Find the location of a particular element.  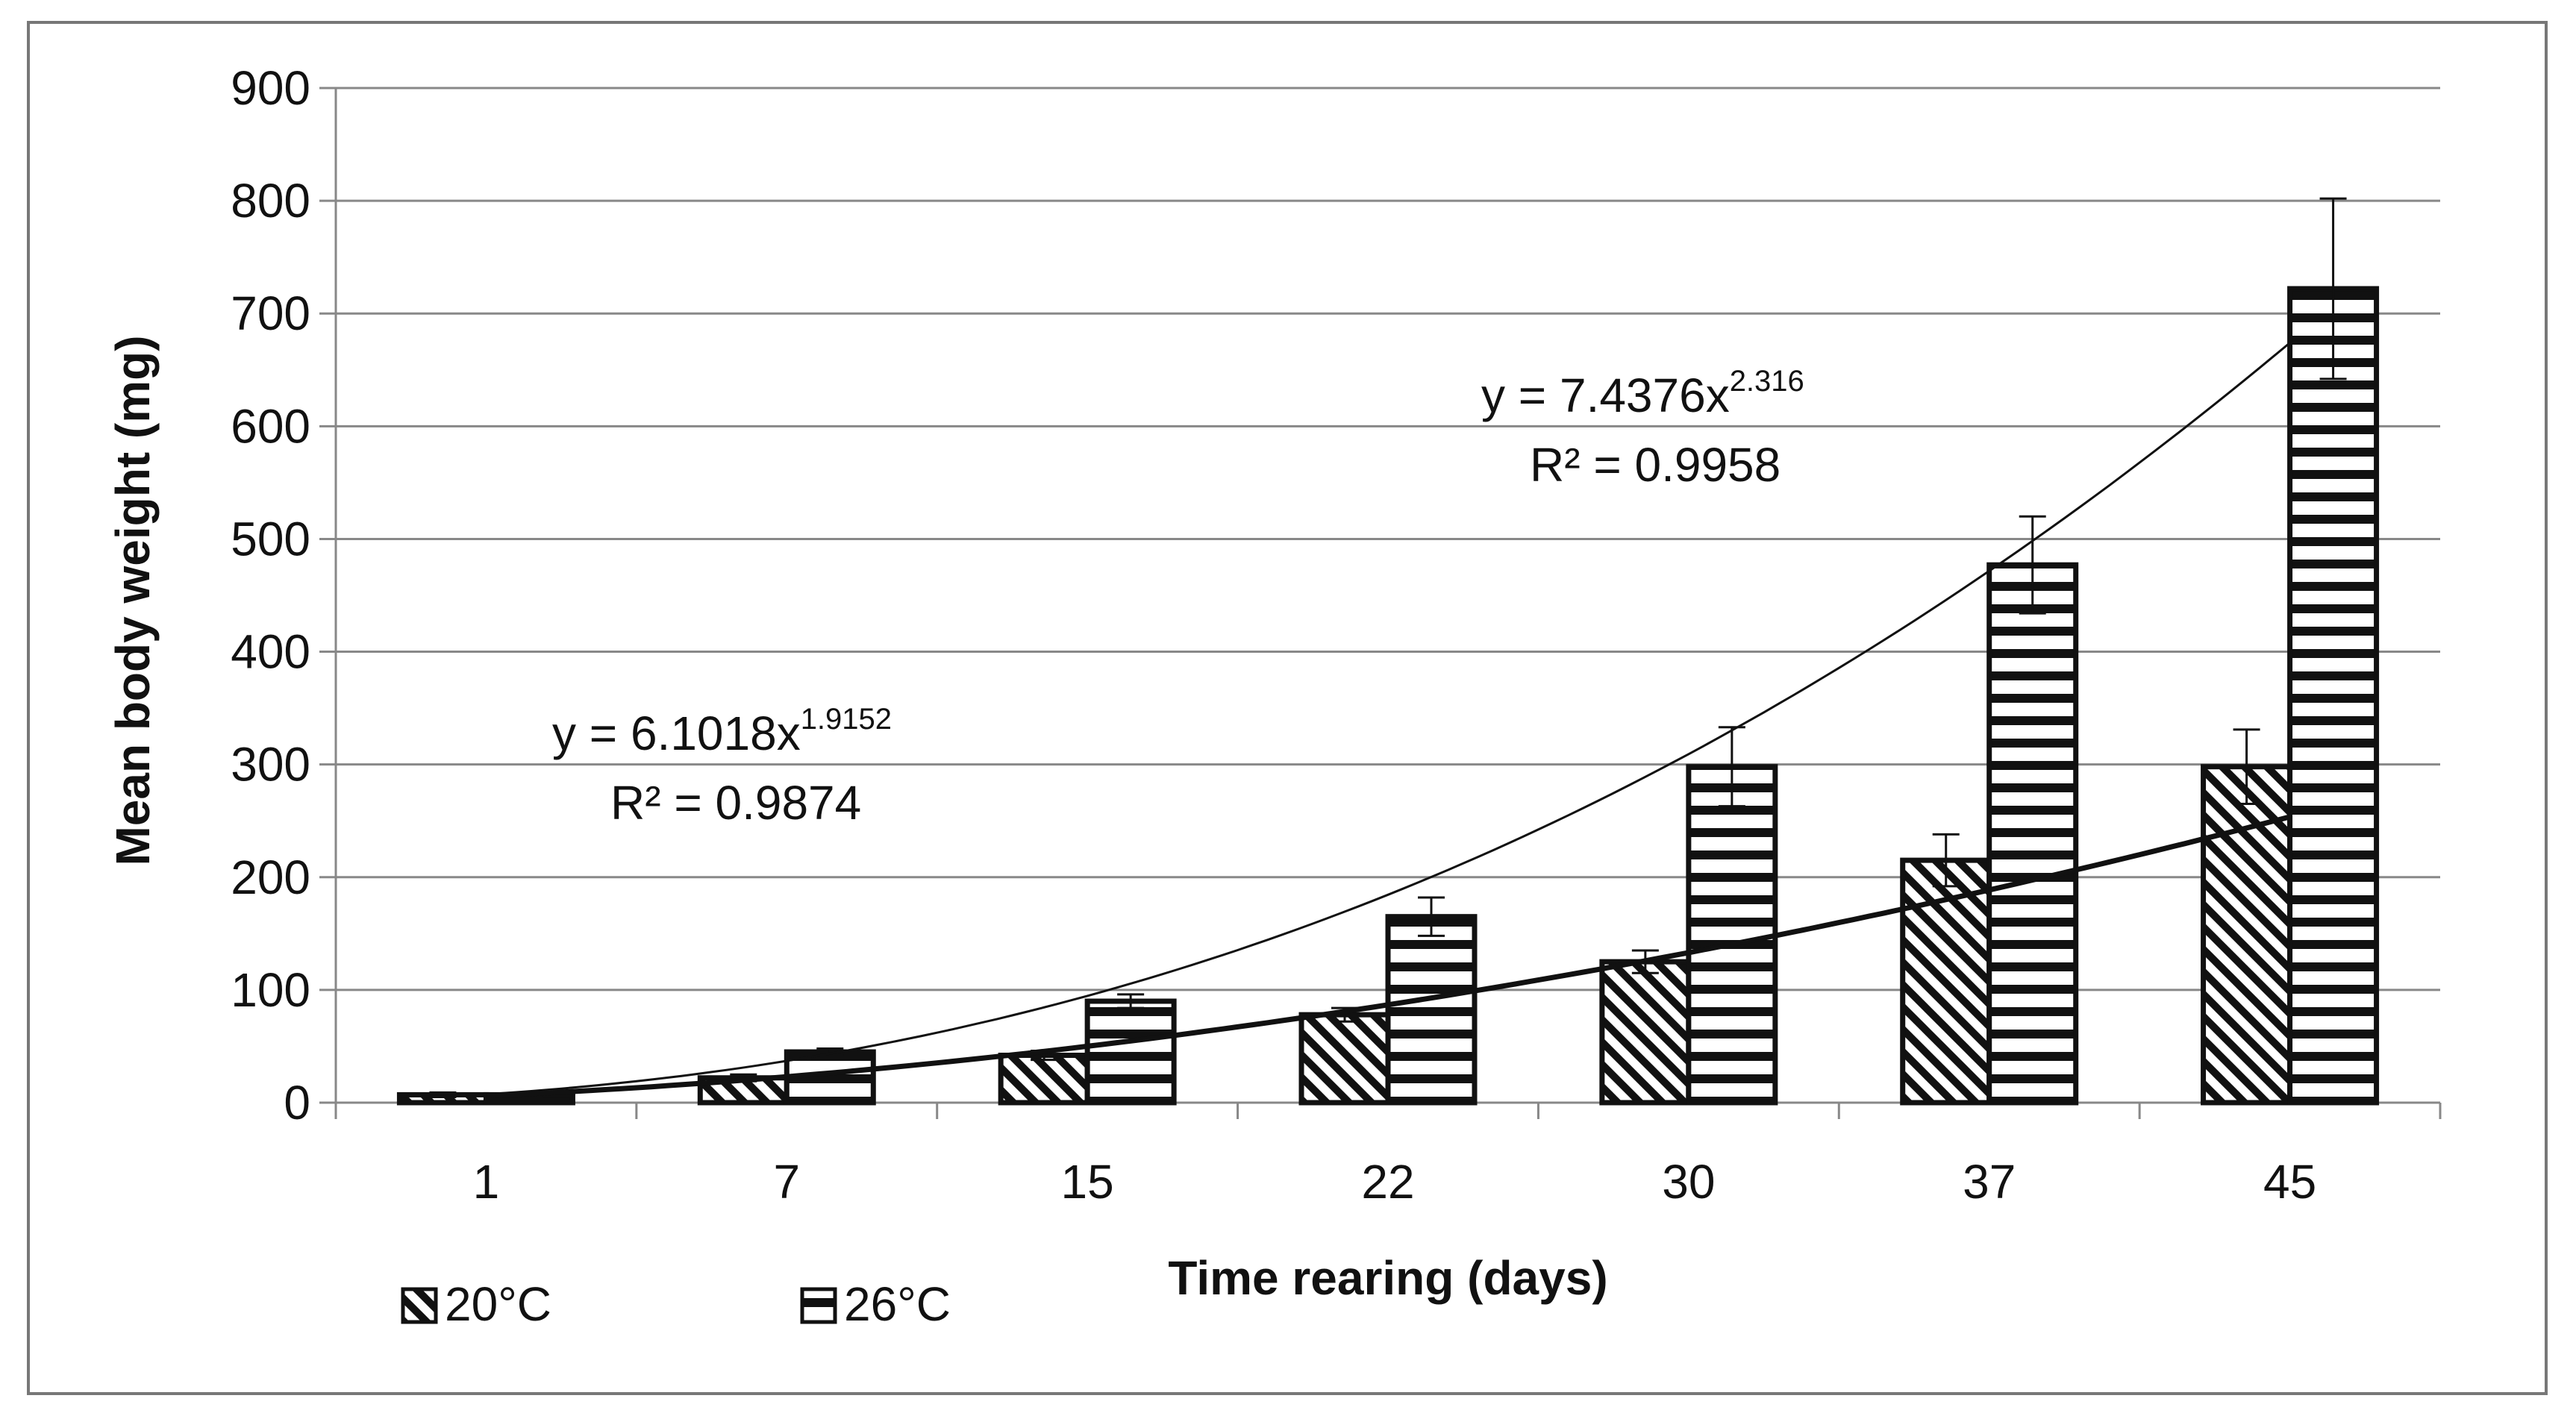

x-tick-label: 37 is located at coordinates (1989, 1182).